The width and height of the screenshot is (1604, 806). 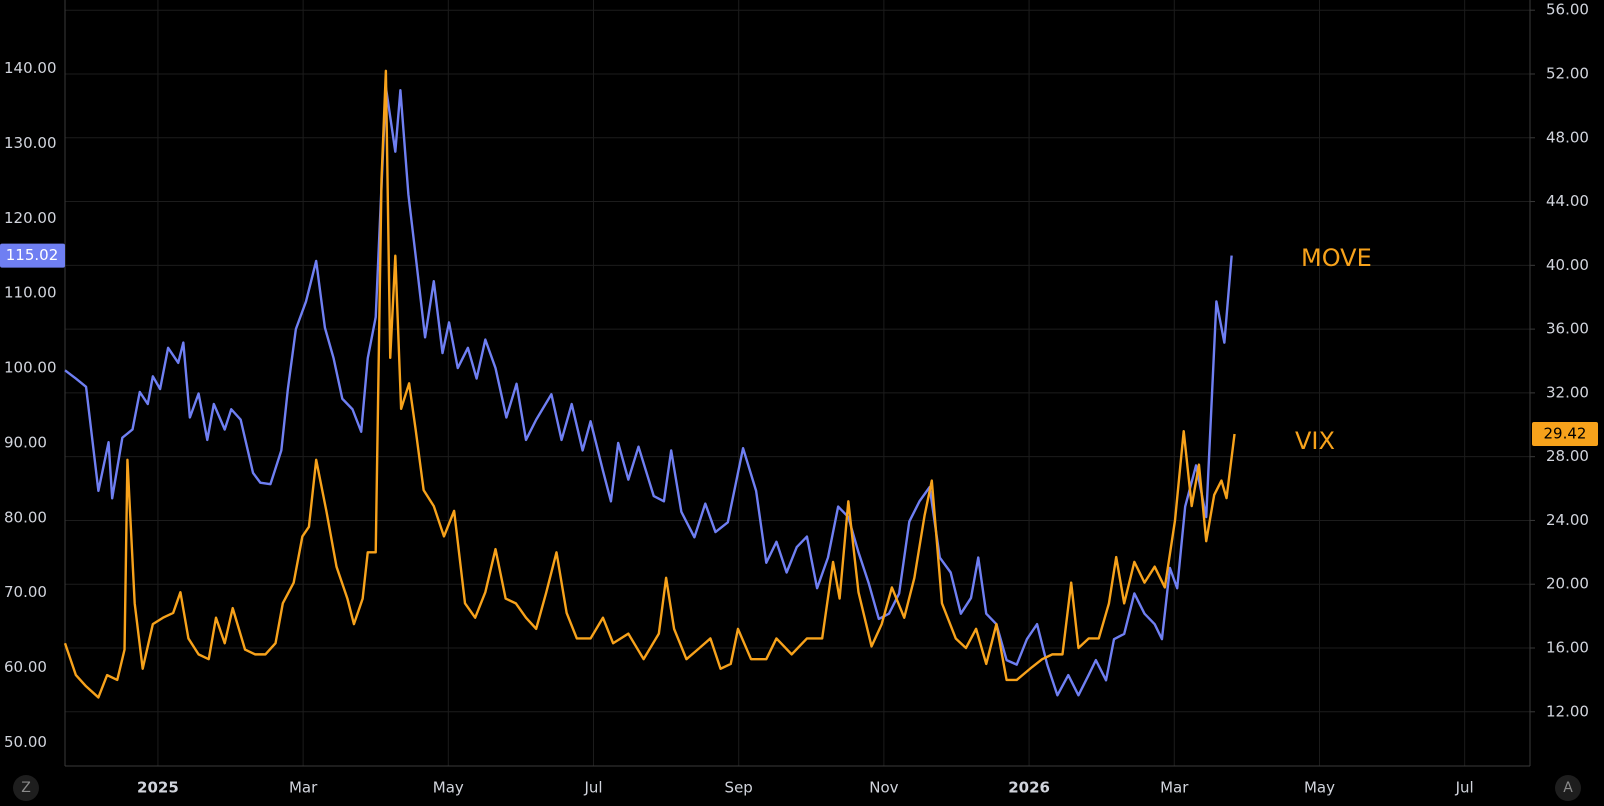 I want to click on y-tick-label: 80.00, so click(x=25, y=517).